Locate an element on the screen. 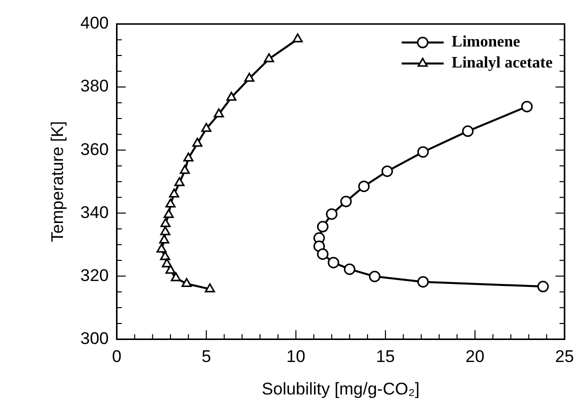 This screenshot has height=408, width=582. y-tick-label: 380 is located at coordinates (94, 86).